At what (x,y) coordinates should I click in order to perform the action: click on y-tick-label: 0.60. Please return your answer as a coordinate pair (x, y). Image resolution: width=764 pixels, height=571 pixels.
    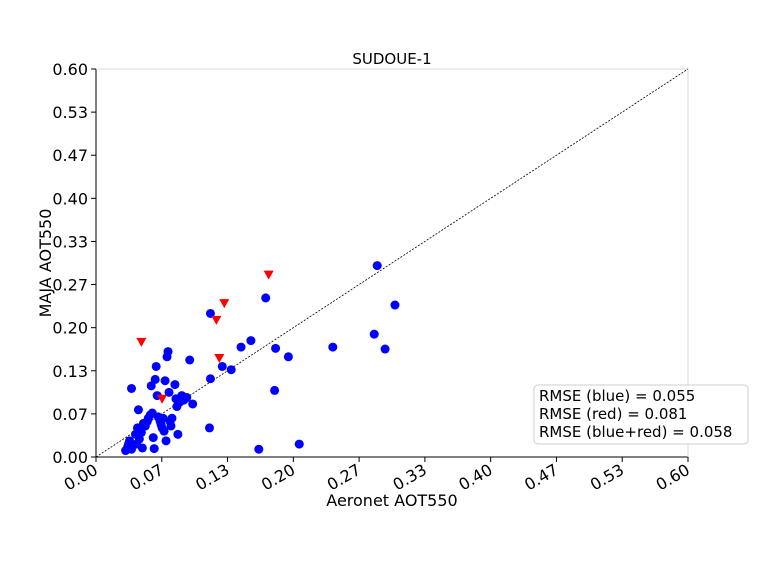
    Looking at the image, I should click on (70, 69).